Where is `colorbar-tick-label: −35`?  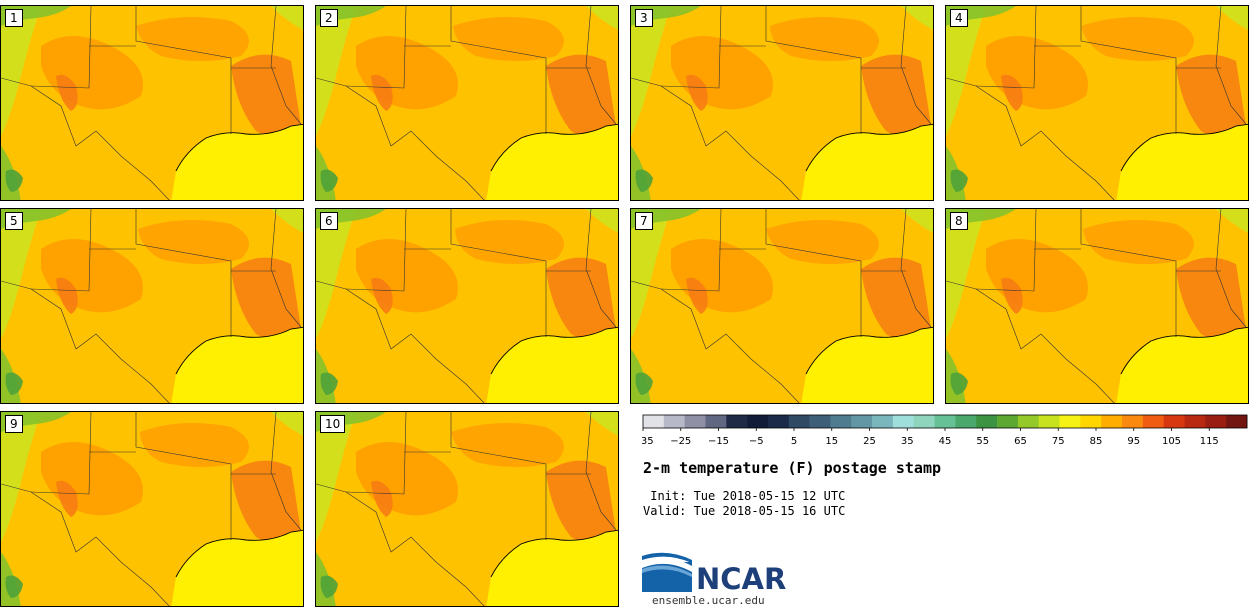
colorbar-tick-label: −35 is located at coordinates (648, 441).